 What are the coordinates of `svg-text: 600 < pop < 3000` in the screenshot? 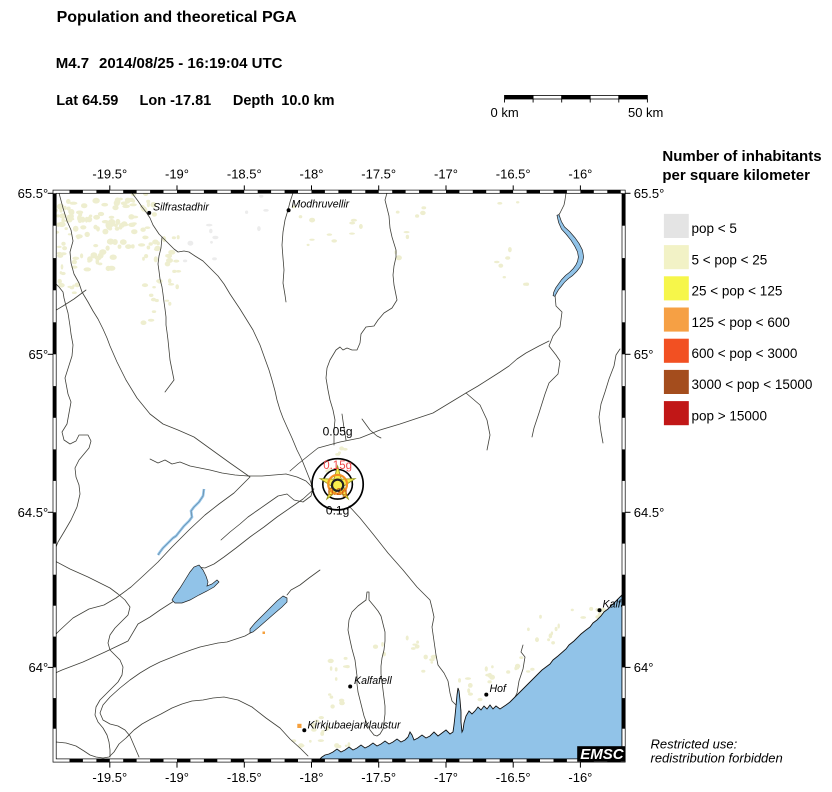 It's located at (745, 353).